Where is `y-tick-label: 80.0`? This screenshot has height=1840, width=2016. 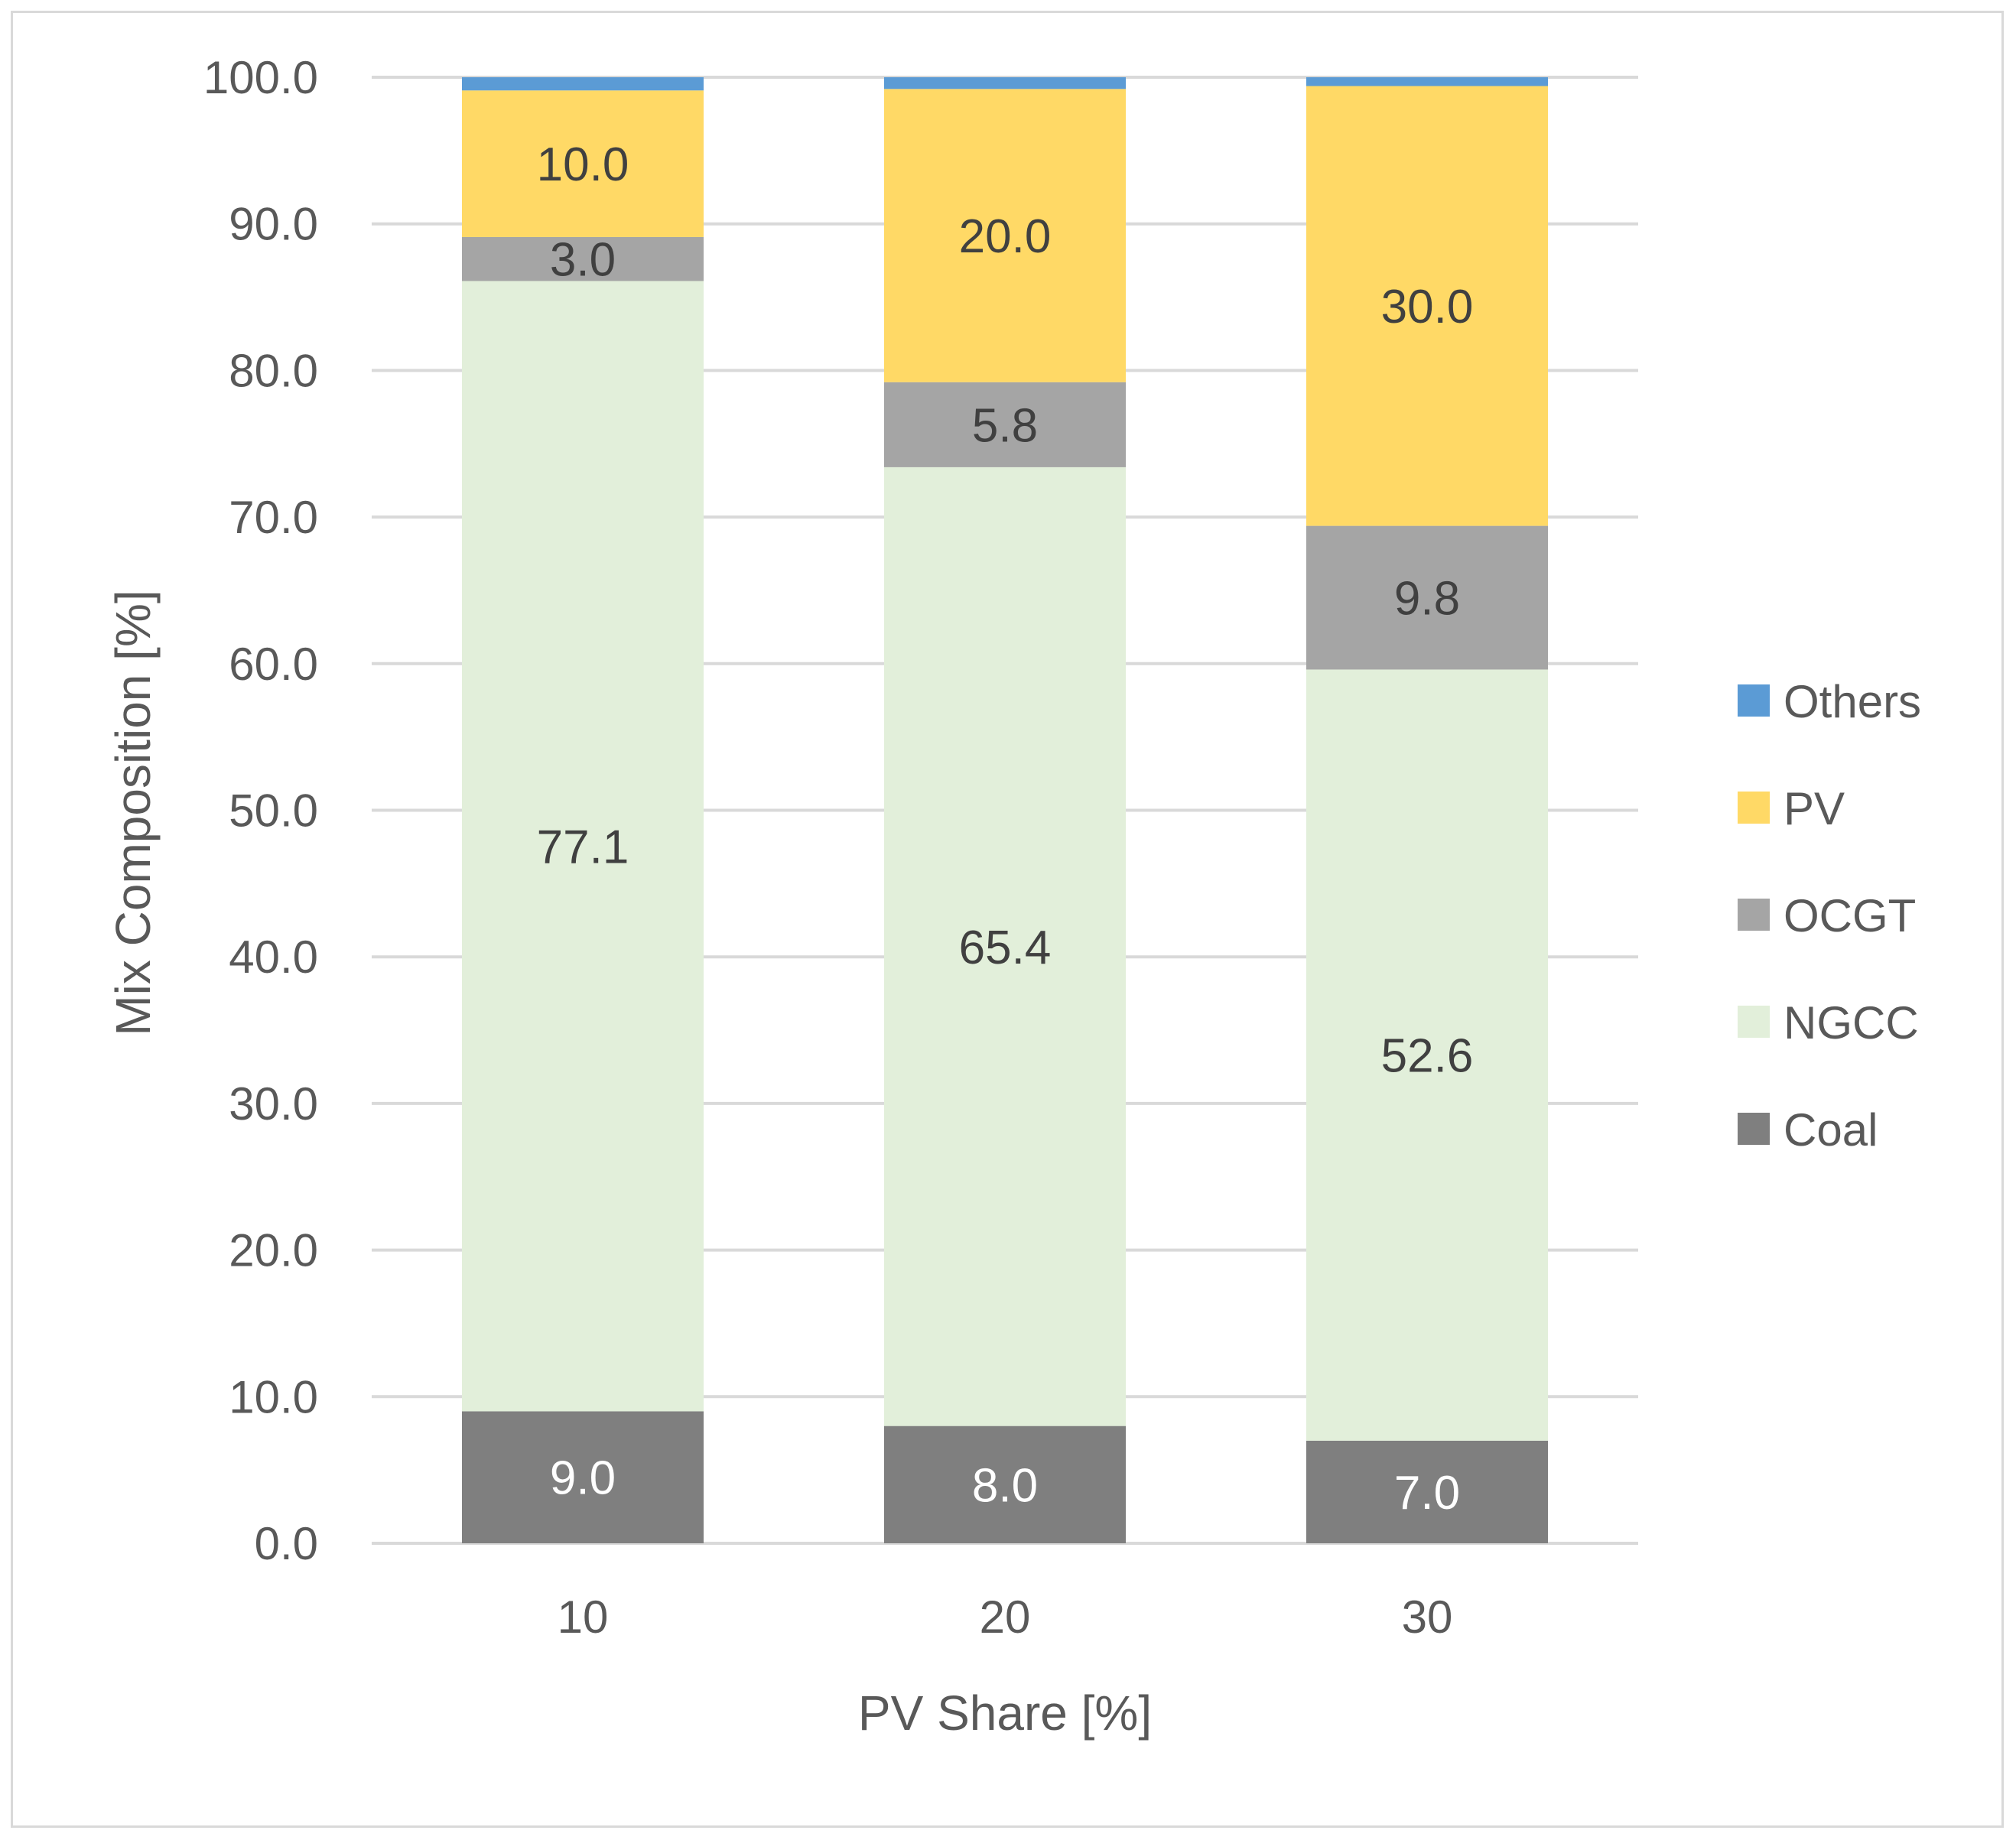 y-tick-label: 80.0 is located at coordinates (273, 371).